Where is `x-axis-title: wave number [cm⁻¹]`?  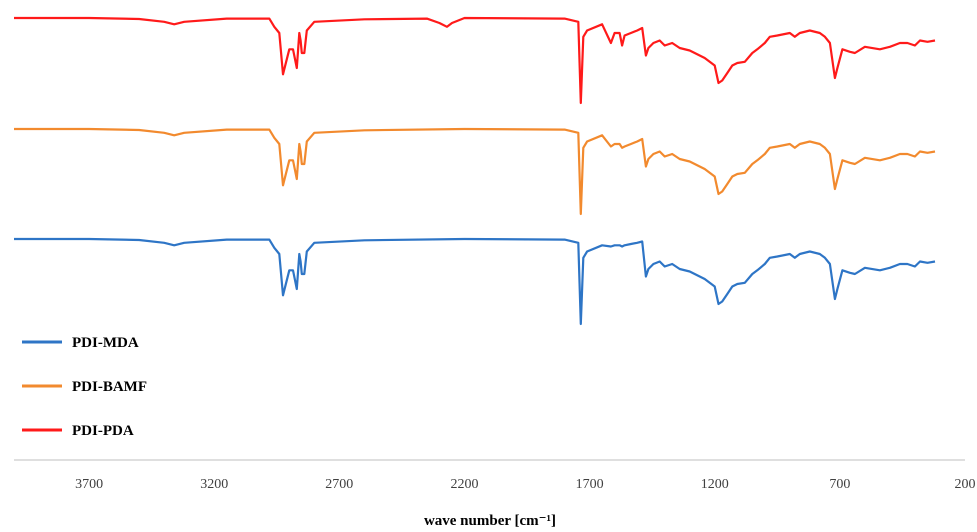 x-axis-title: wave number [cm⁻¹] is located at coordinates (490, 521).